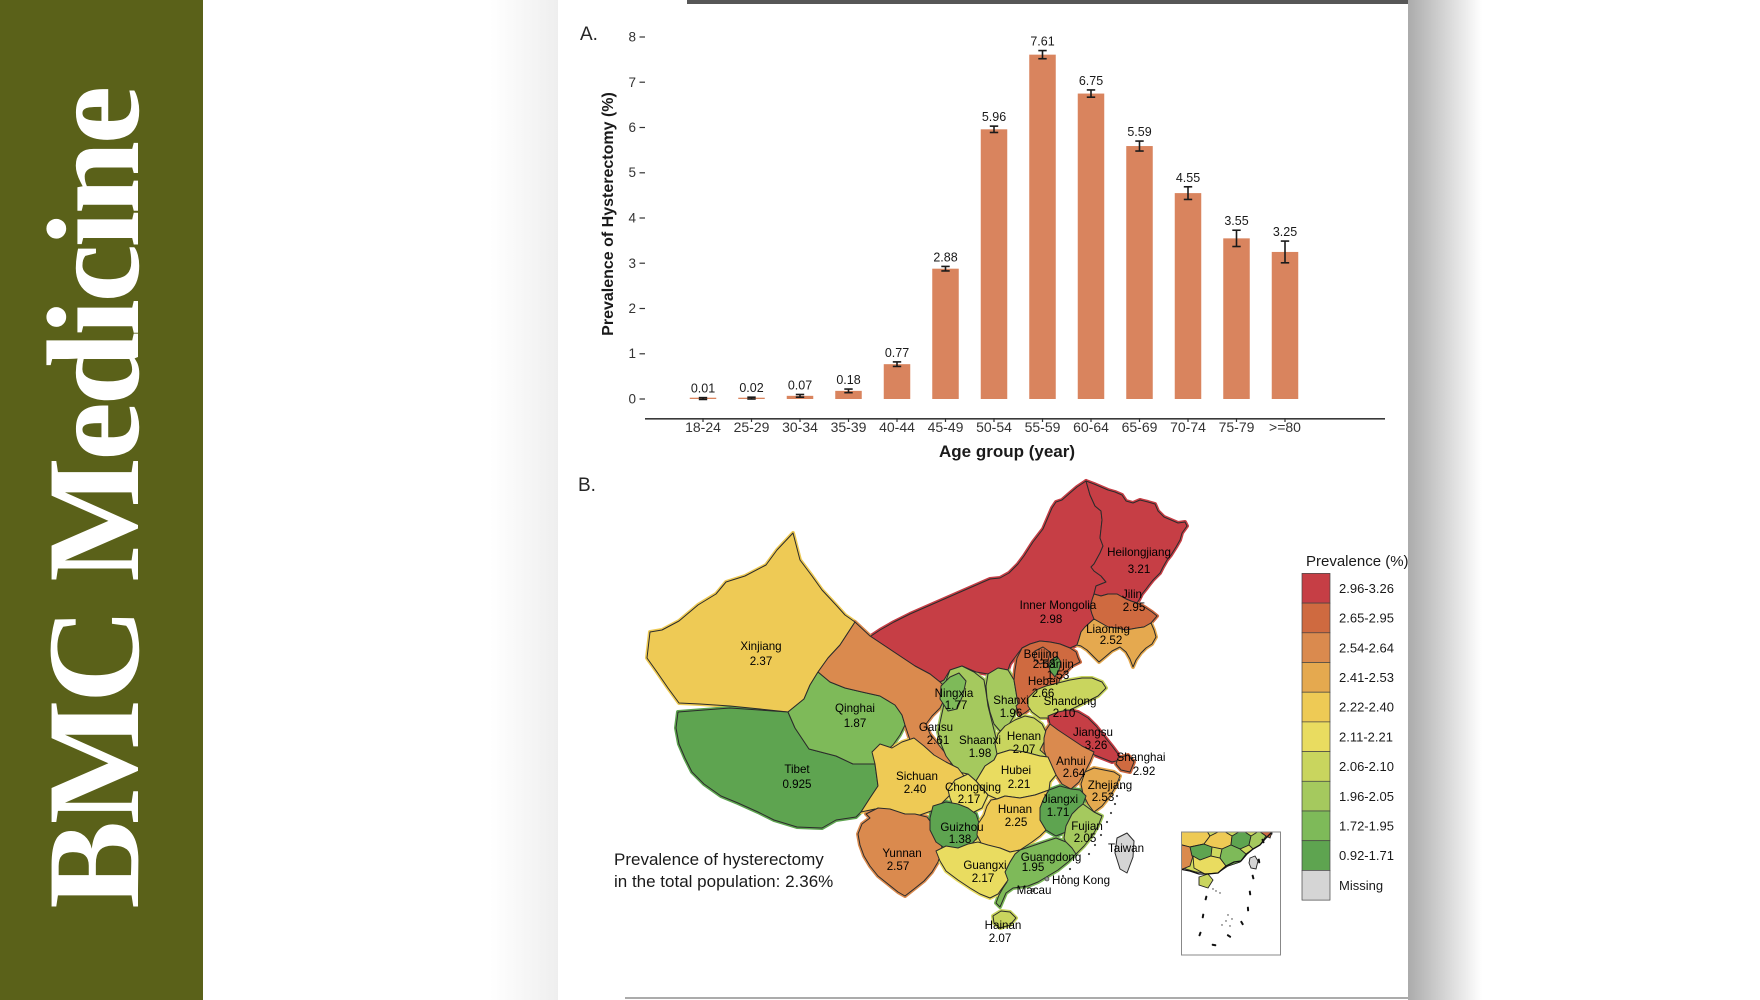 The height and width of the screenshot is (1000, 1760). What do you see at coordinates (1111, 640) in the screenshot?
I see `svg-text: 2.52` at bounding box center [1111, 640].